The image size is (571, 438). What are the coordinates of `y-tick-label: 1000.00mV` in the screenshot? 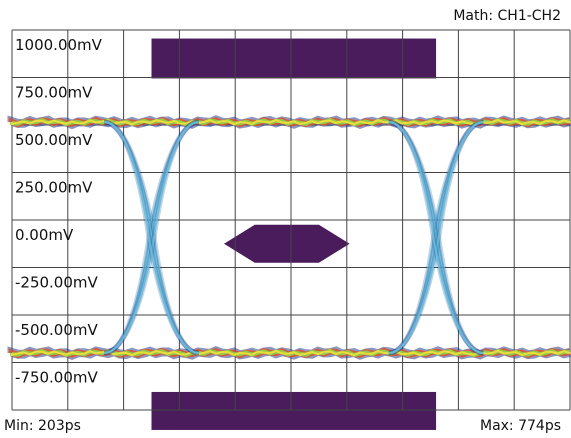 It's located at (59, 45).